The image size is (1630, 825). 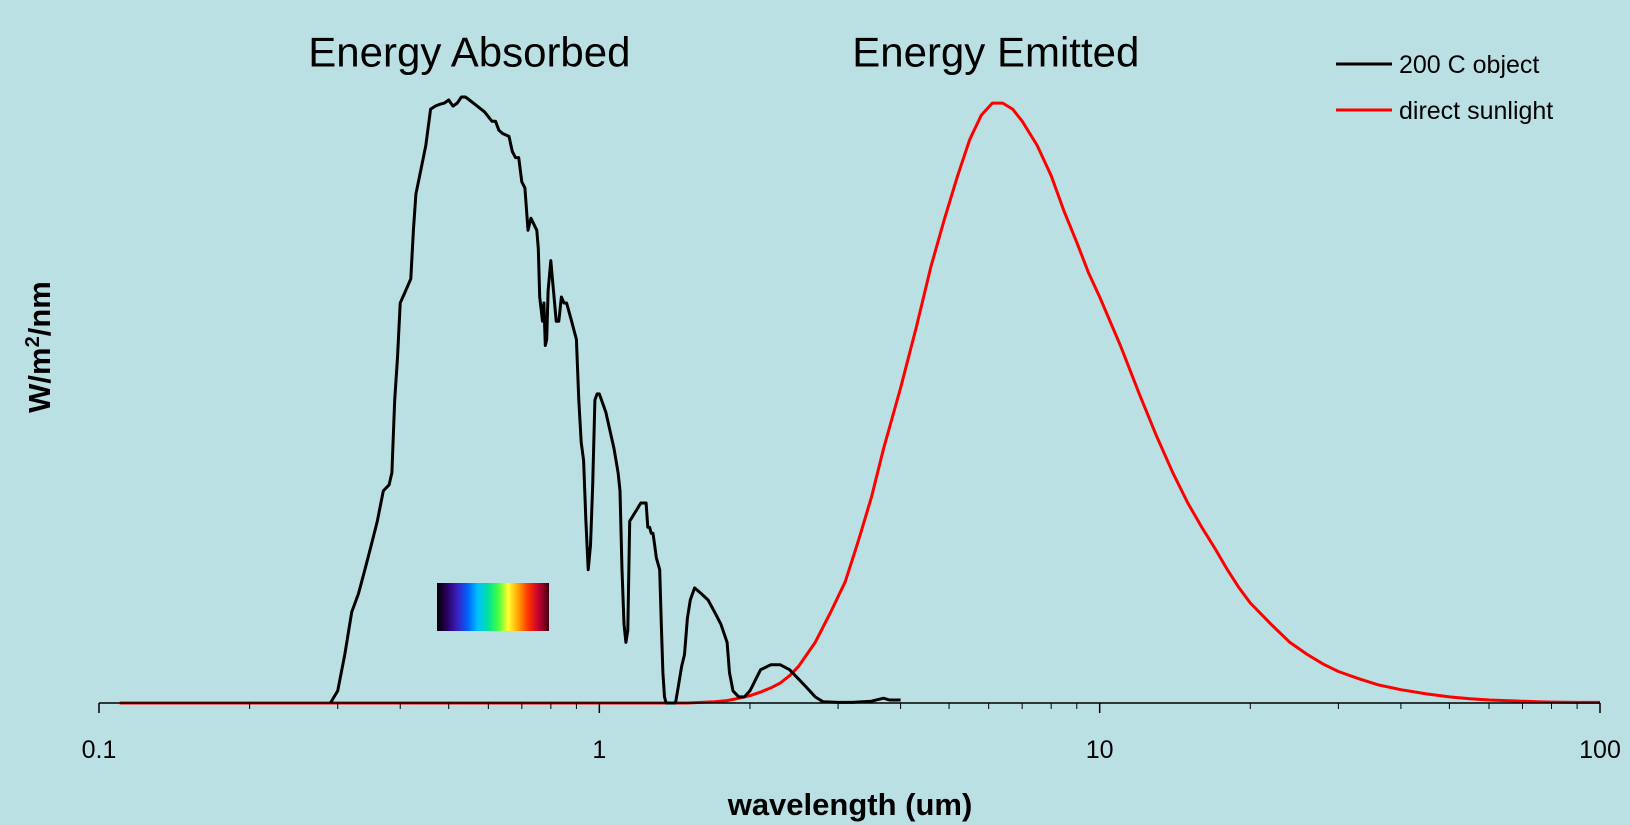 I want to click on y-axis-title-tail: /nm, so click(x=39, y=308).